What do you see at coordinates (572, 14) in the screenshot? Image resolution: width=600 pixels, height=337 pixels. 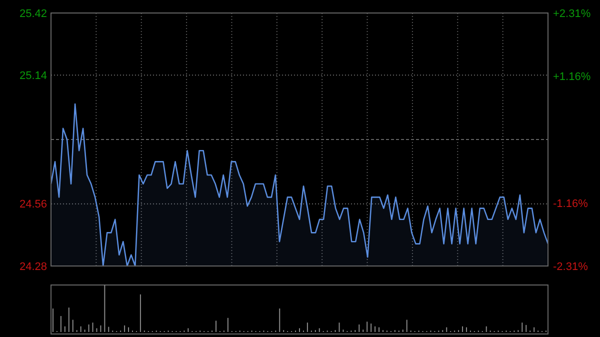 I see `y2-tick-label: +2.31%` at bounding box center [572, 14].